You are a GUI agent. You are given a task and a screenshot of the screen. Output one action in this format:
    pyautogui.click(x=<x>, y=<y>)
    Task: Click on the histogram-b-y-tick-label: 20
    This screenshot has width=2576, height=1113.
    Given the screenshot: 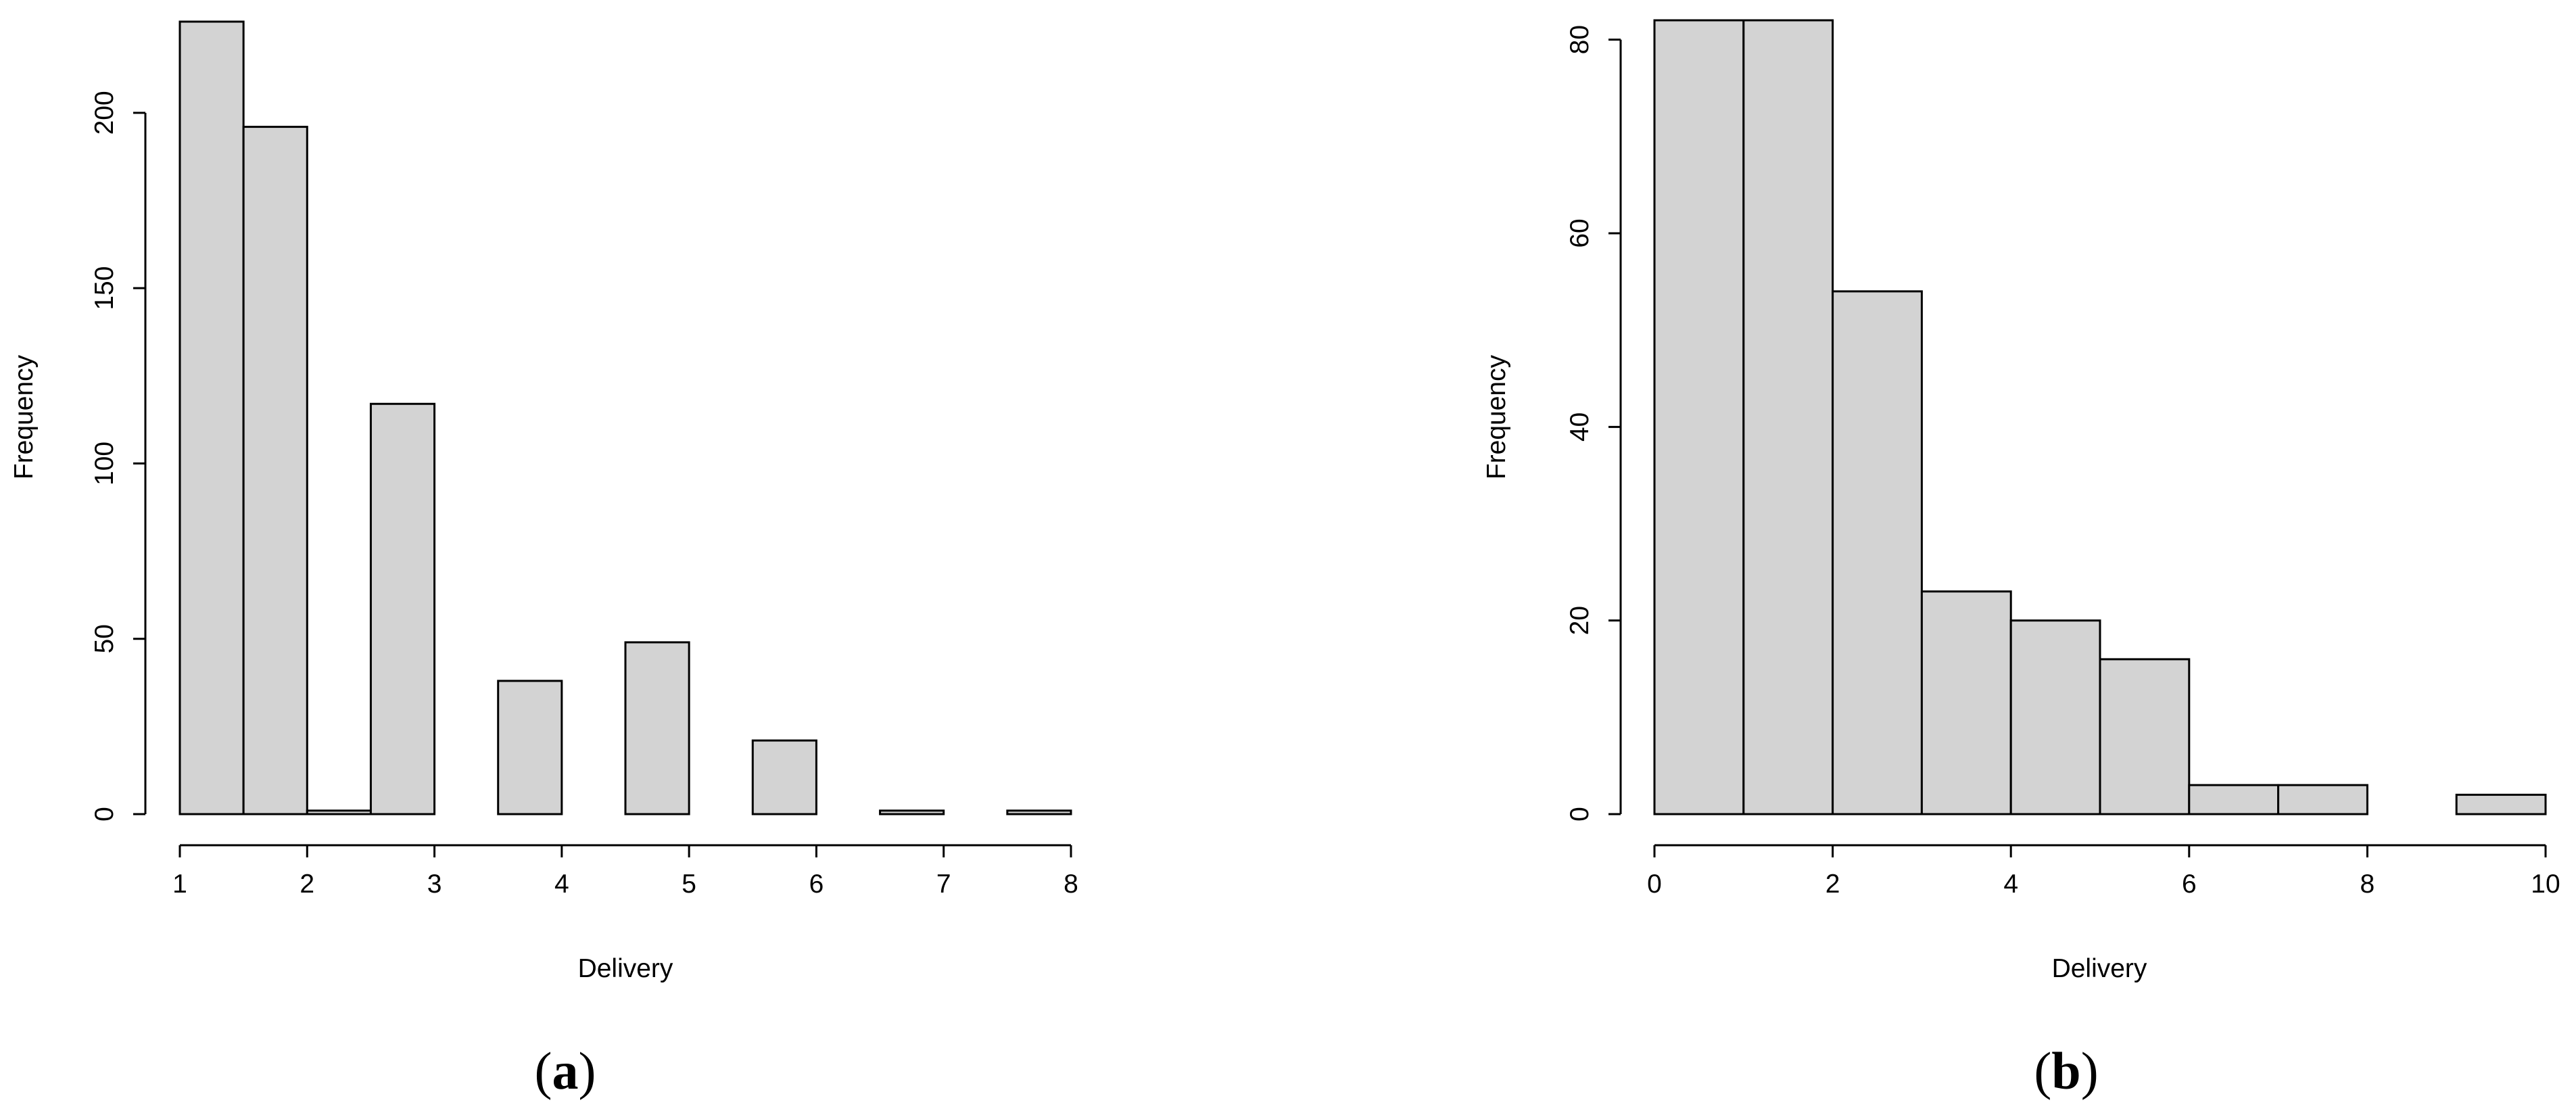 What is the action you would take?
    pyautogui.click(x=1579, y=620)
    